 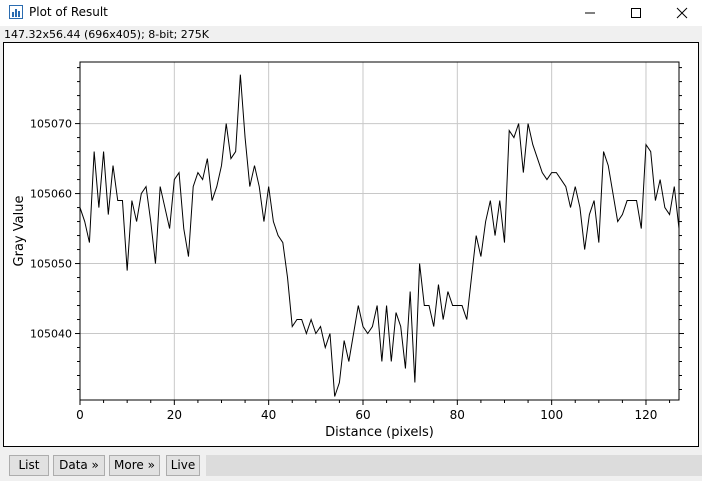 I want to click on window-titlebar: Plot of Result, so click(x=351, y=13).